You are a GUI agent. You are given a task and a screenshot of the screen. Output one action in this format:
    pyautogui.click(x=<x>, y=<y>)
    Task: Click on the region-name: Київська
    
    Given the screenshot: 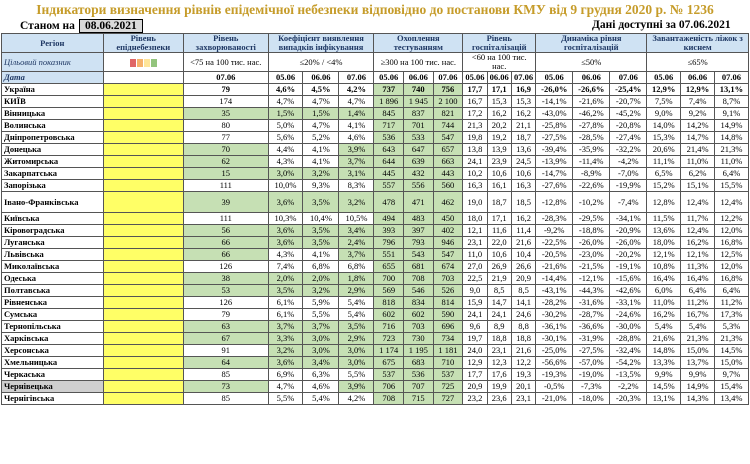 What is the action you would take?
    pyautogui.click(x=52, y=218)
    